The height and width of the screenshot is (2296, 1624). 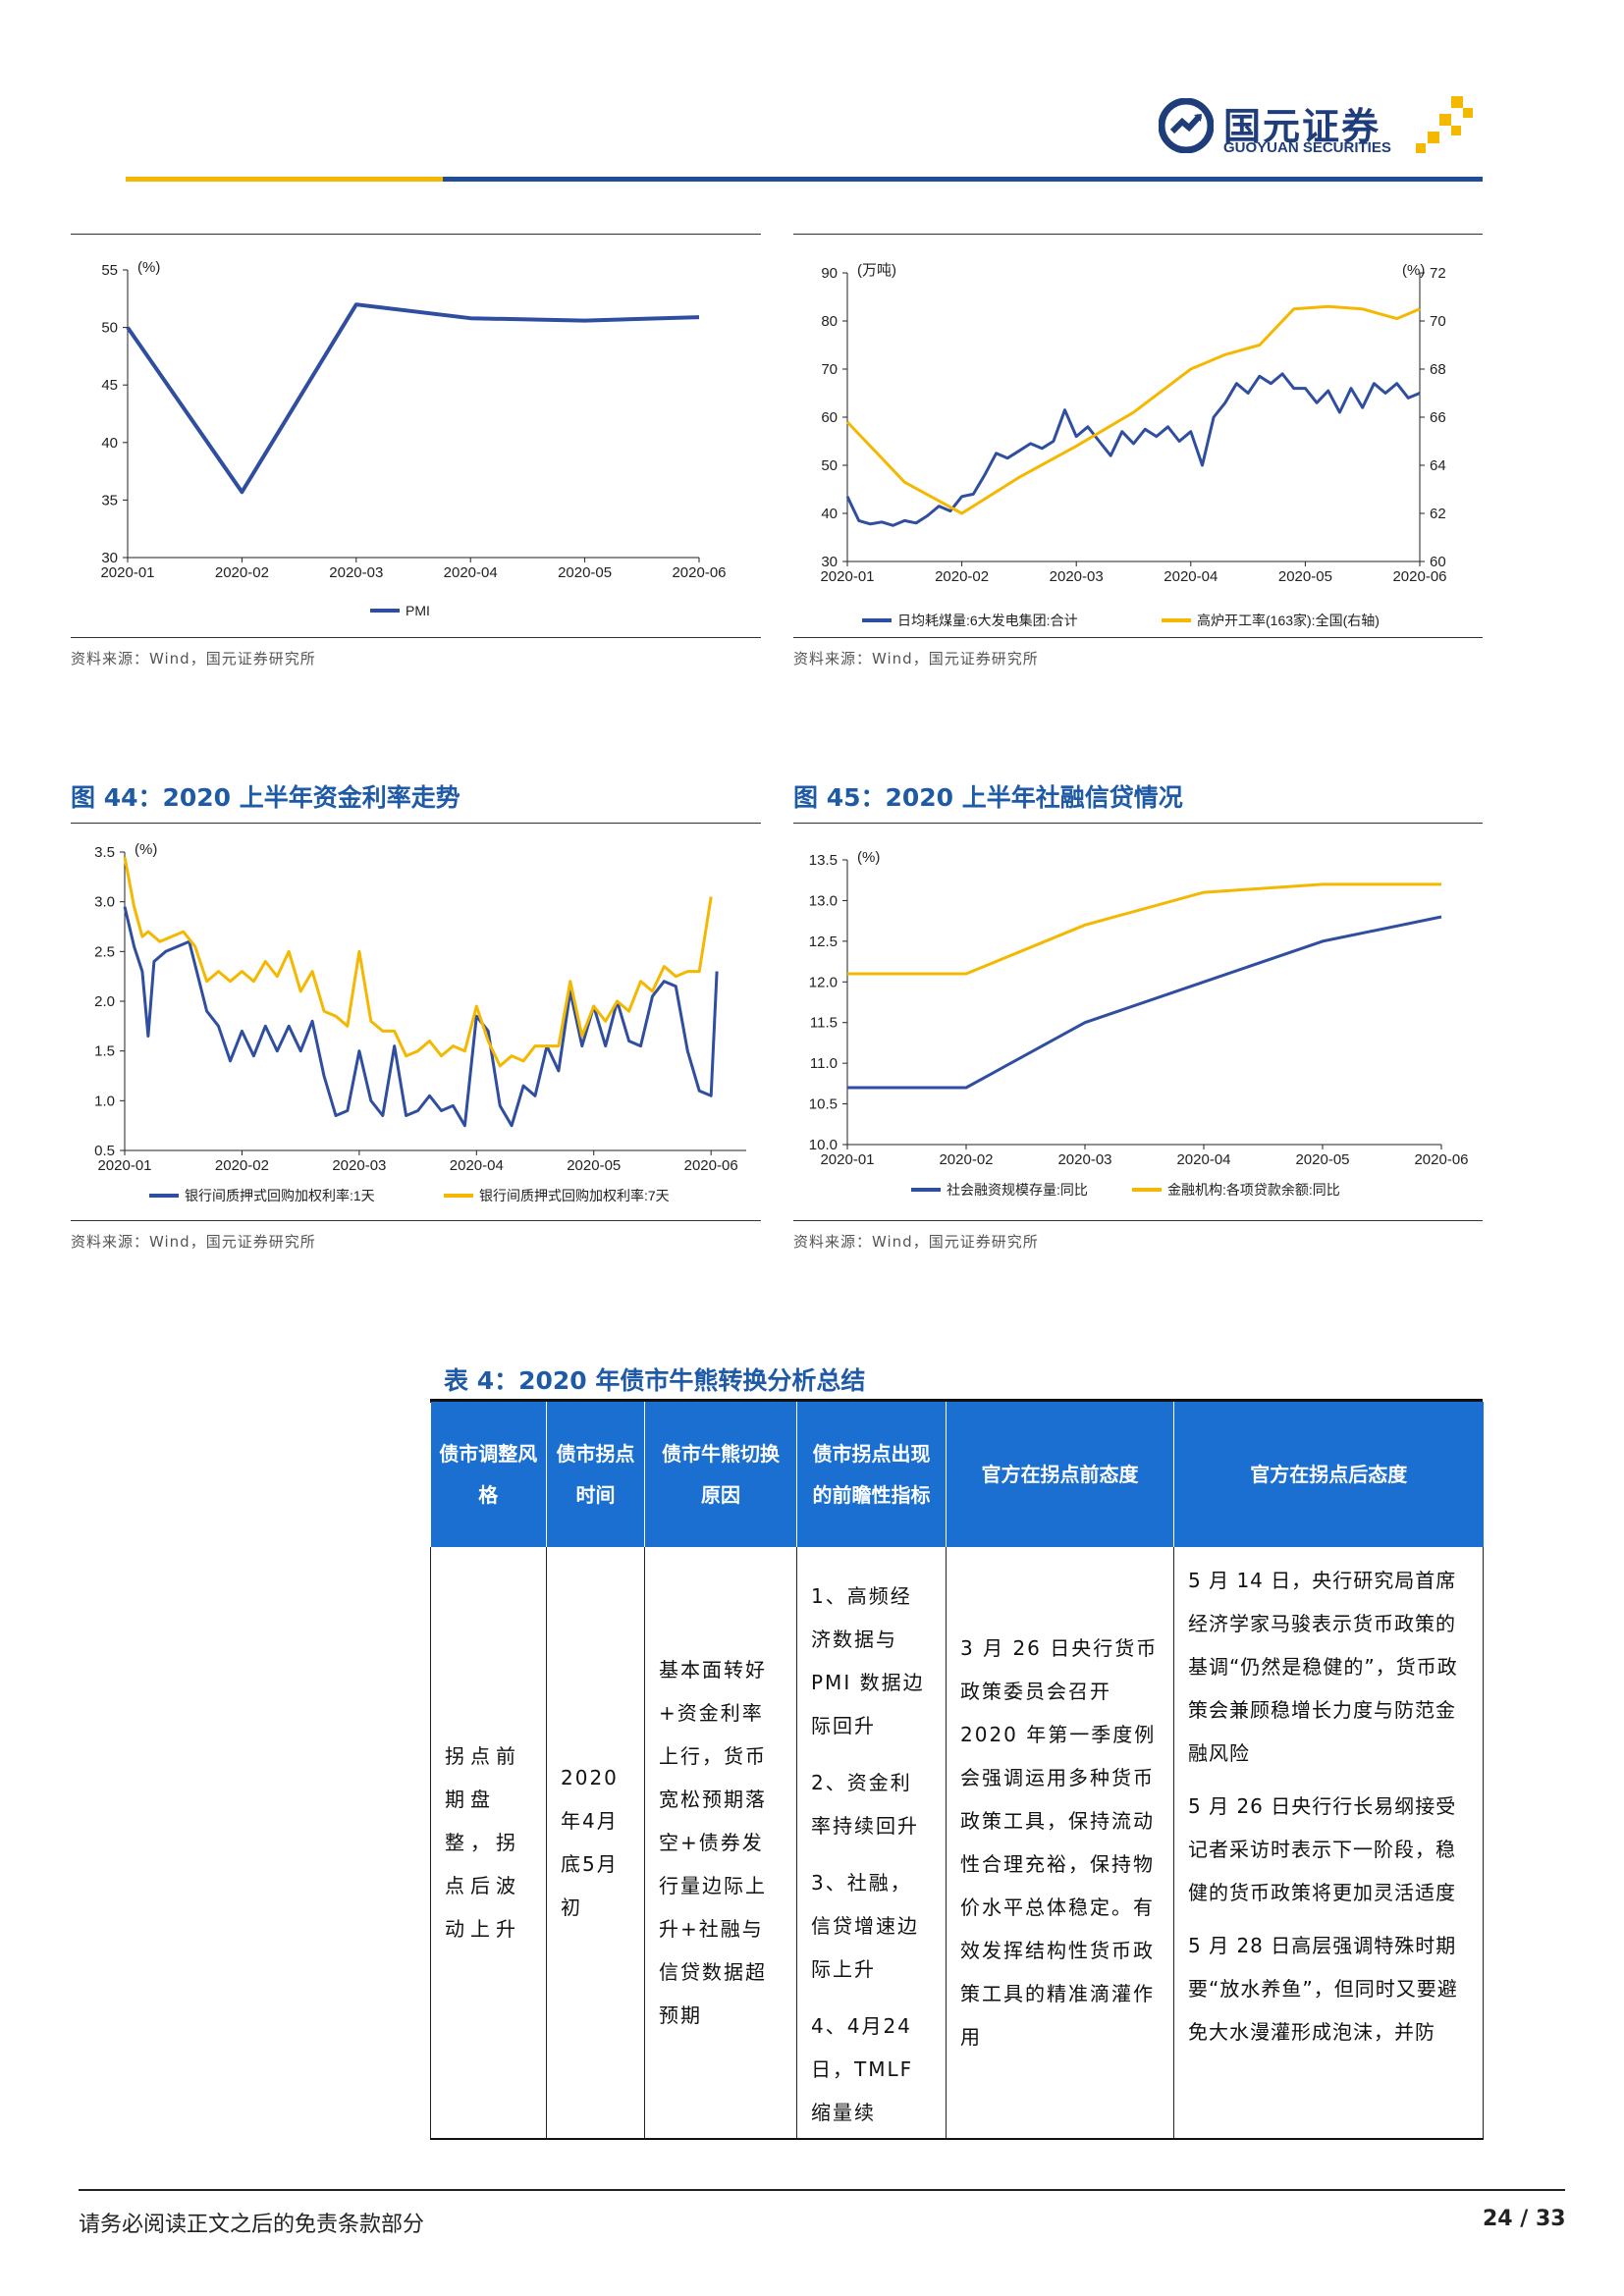 What do you see at coordinates (1138, 234) in the screenshot?
I see `chart-coal-top-rule` at bounding box center [1138, 234].